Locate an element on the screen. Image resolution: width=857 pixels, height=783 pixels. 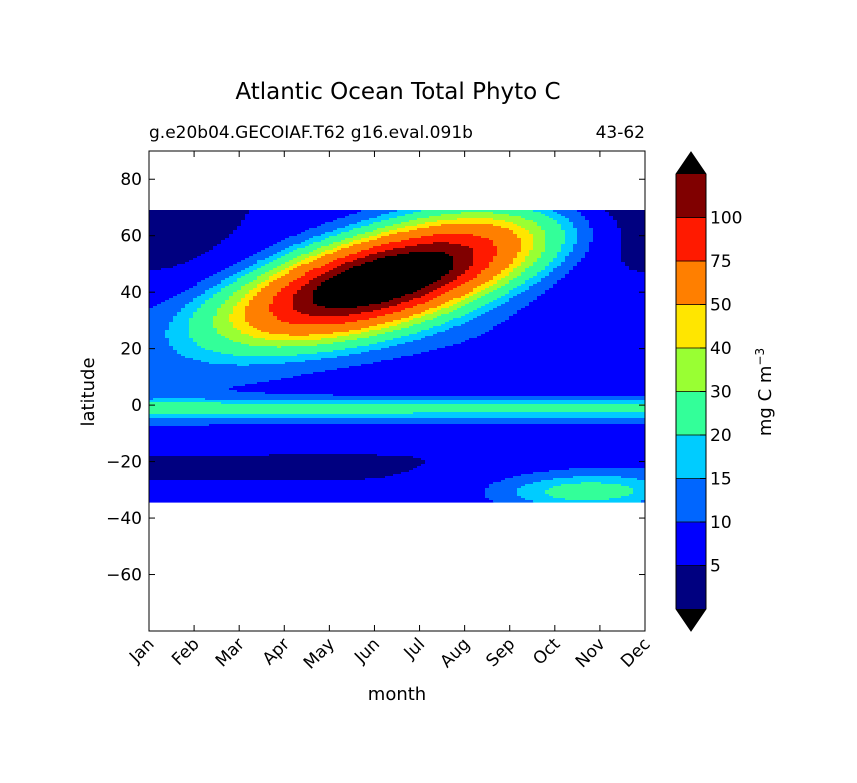
x-tick-label: Nov is located at coordinates (591, 653).